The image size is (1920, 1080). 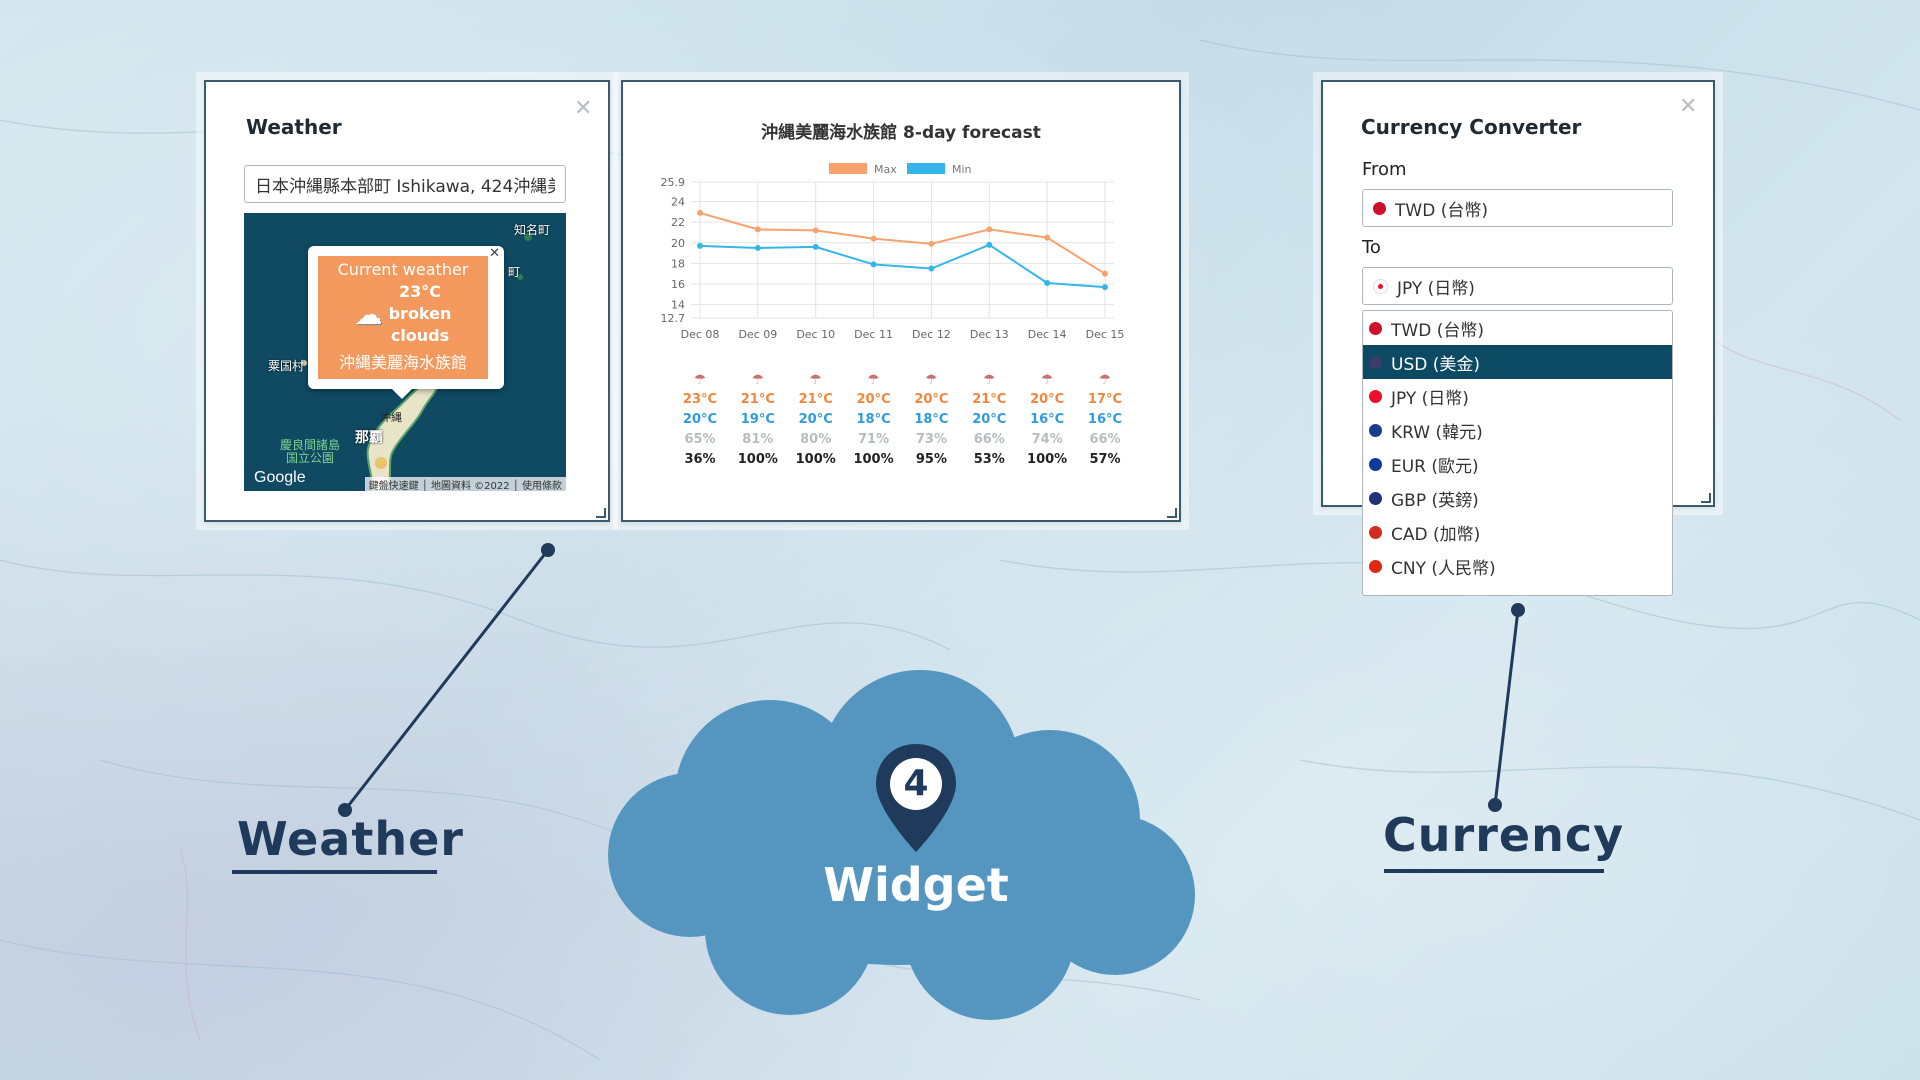 I want to click on currency-option: JPY (日幣), so click(x=1517, y=396).